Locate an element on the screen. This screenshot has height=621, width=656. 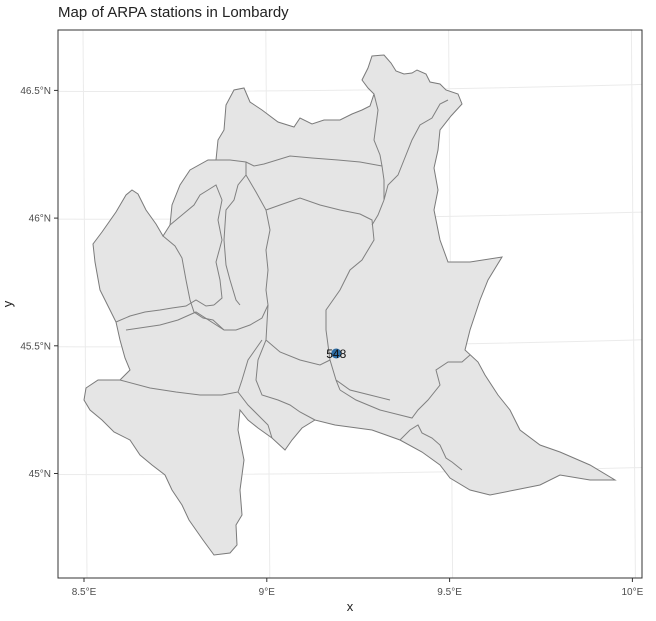
border-brescia-bergamo is located at coordinates (378, 212).